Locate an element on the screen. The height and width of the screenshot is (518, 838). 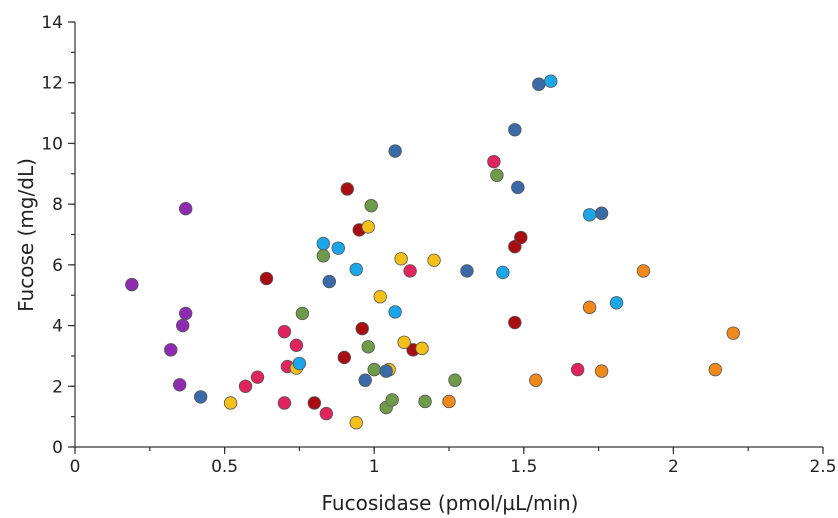
x-tick-label: 2 is located at coordinates (673, 467).